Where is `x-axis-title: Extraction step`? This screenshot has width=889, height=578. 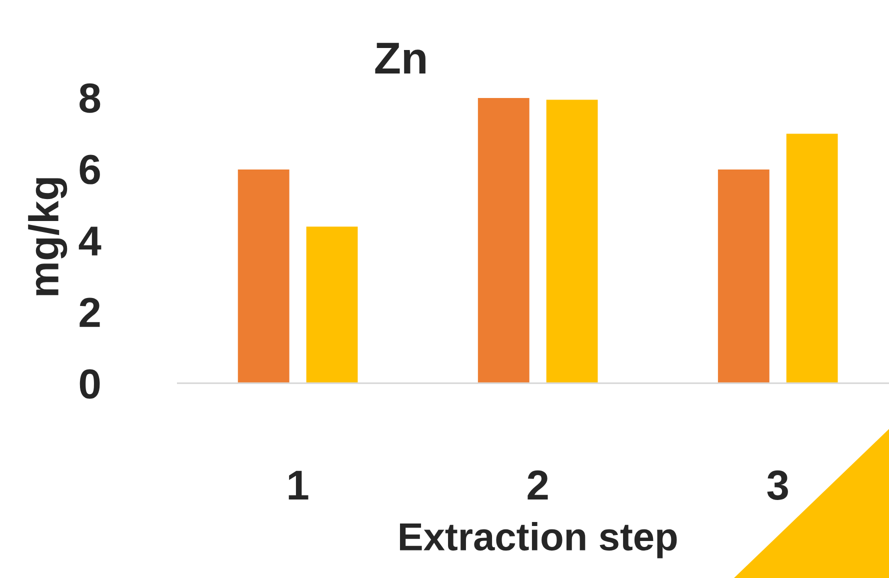
x-axis-title: Extraction step is located at coordinates (538, 540).